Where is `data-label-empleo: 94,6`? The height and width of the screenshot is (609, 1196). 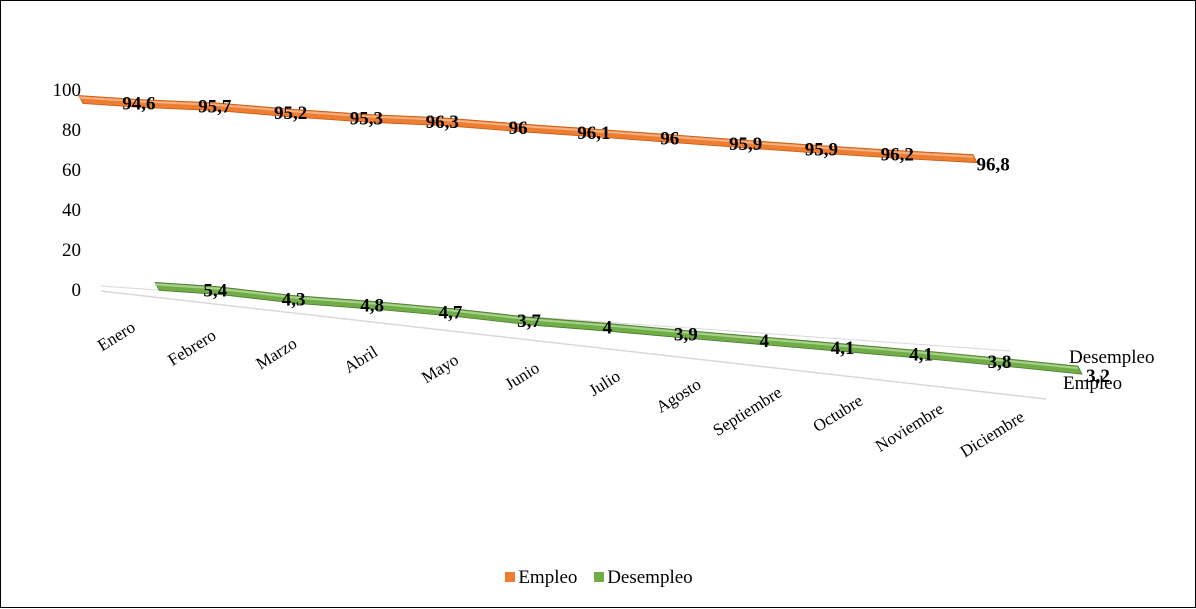
data-label-empleo: 94,6 is located at coordinates (138, 104).